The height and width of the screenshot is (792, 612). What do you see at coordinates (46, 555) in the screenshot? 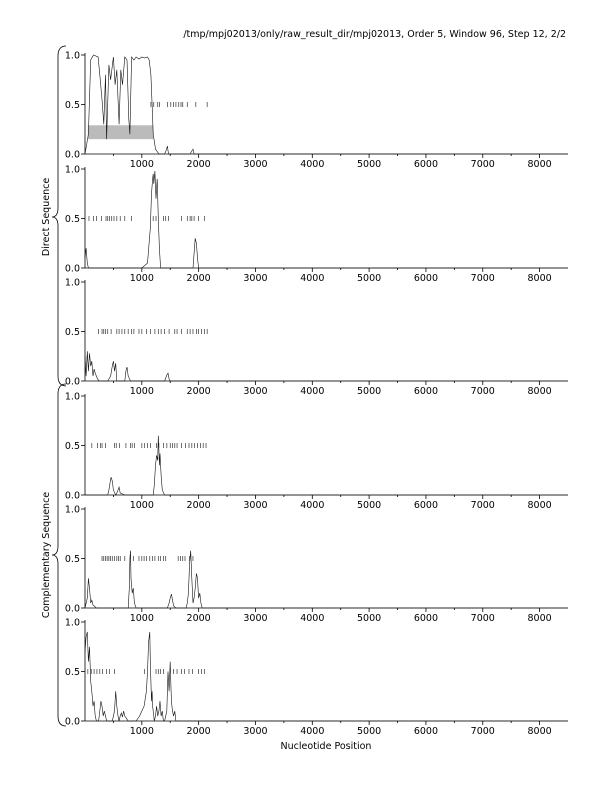
I see `group-label-complementary: Complementary Sequence` at bounding box center [46, 555].